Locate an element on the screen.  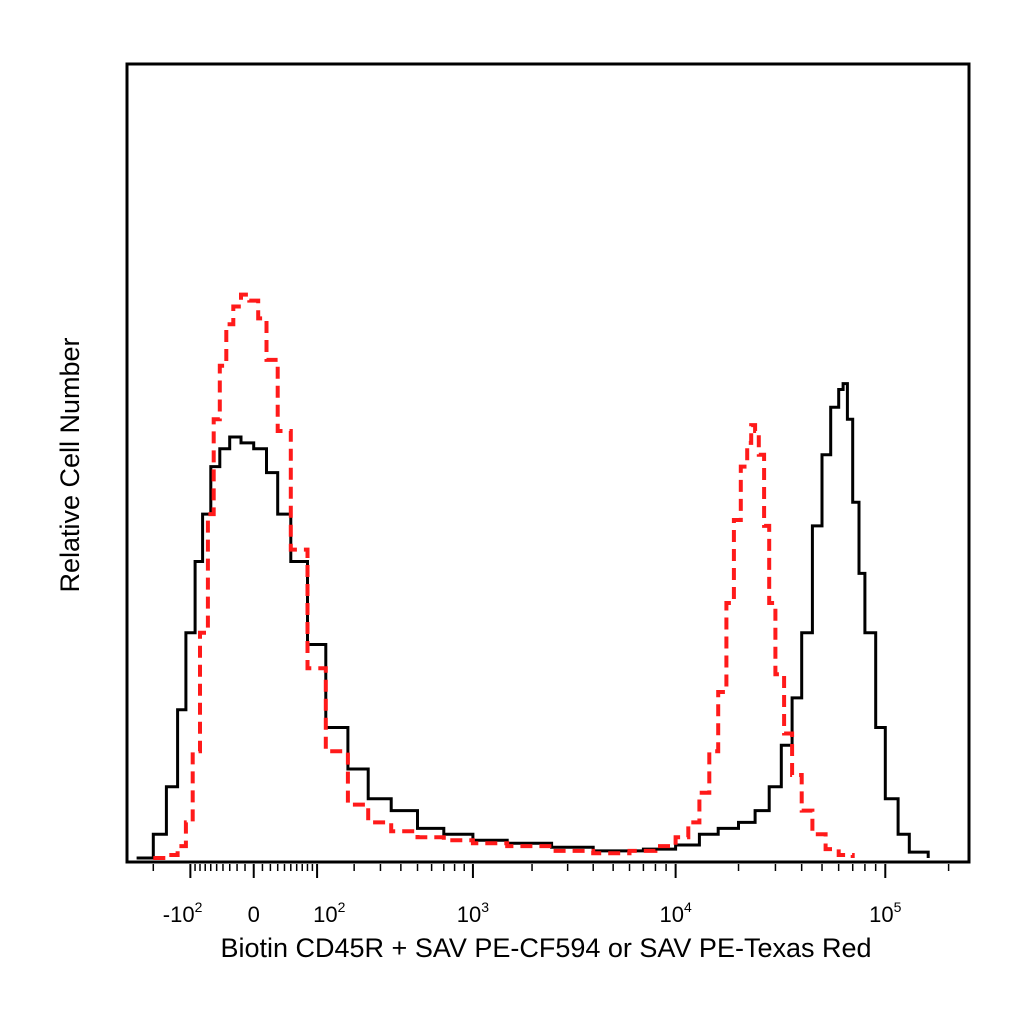
x-tick-label: -102 is located at coordinates (183, 913).